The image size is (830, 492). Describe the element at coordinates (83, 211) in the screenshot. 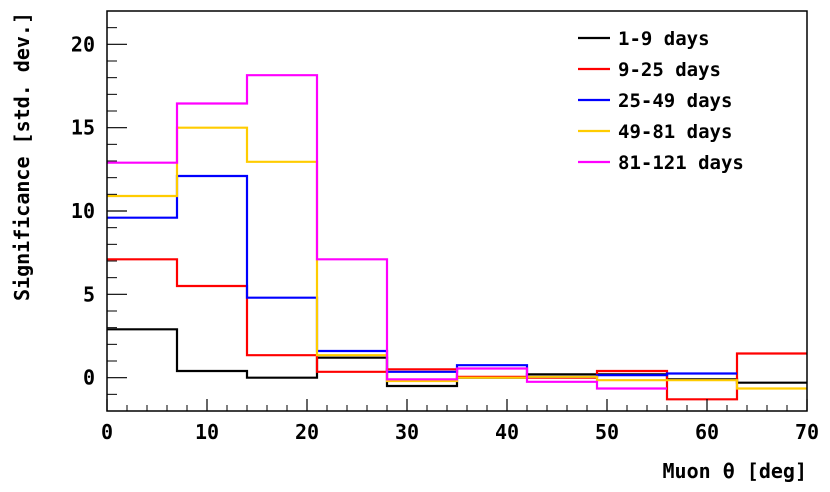

I see `y-tick-label: 10` at that location.